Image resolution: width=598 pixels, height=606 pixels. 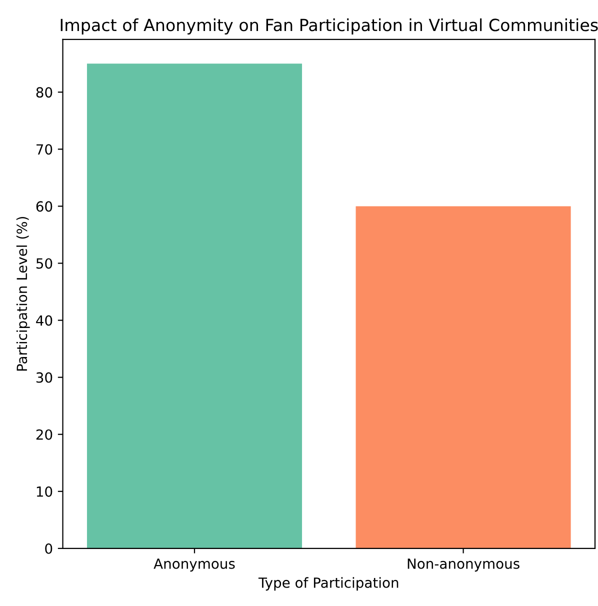 What do you see at coordinates (464, 565) in the screenshot?
I see `x-tick-label: Non-anonymous` at bounding box center [464, 565].